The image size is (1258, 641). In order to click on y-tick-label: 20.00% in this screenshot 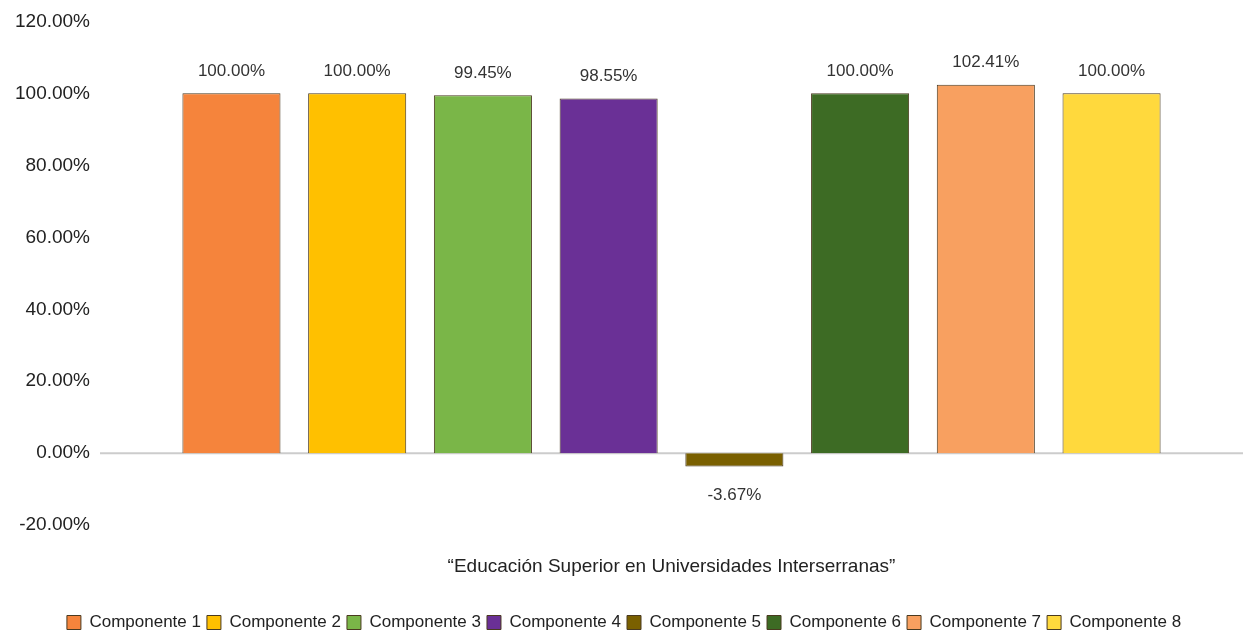, I will do `click(58, 380)`.